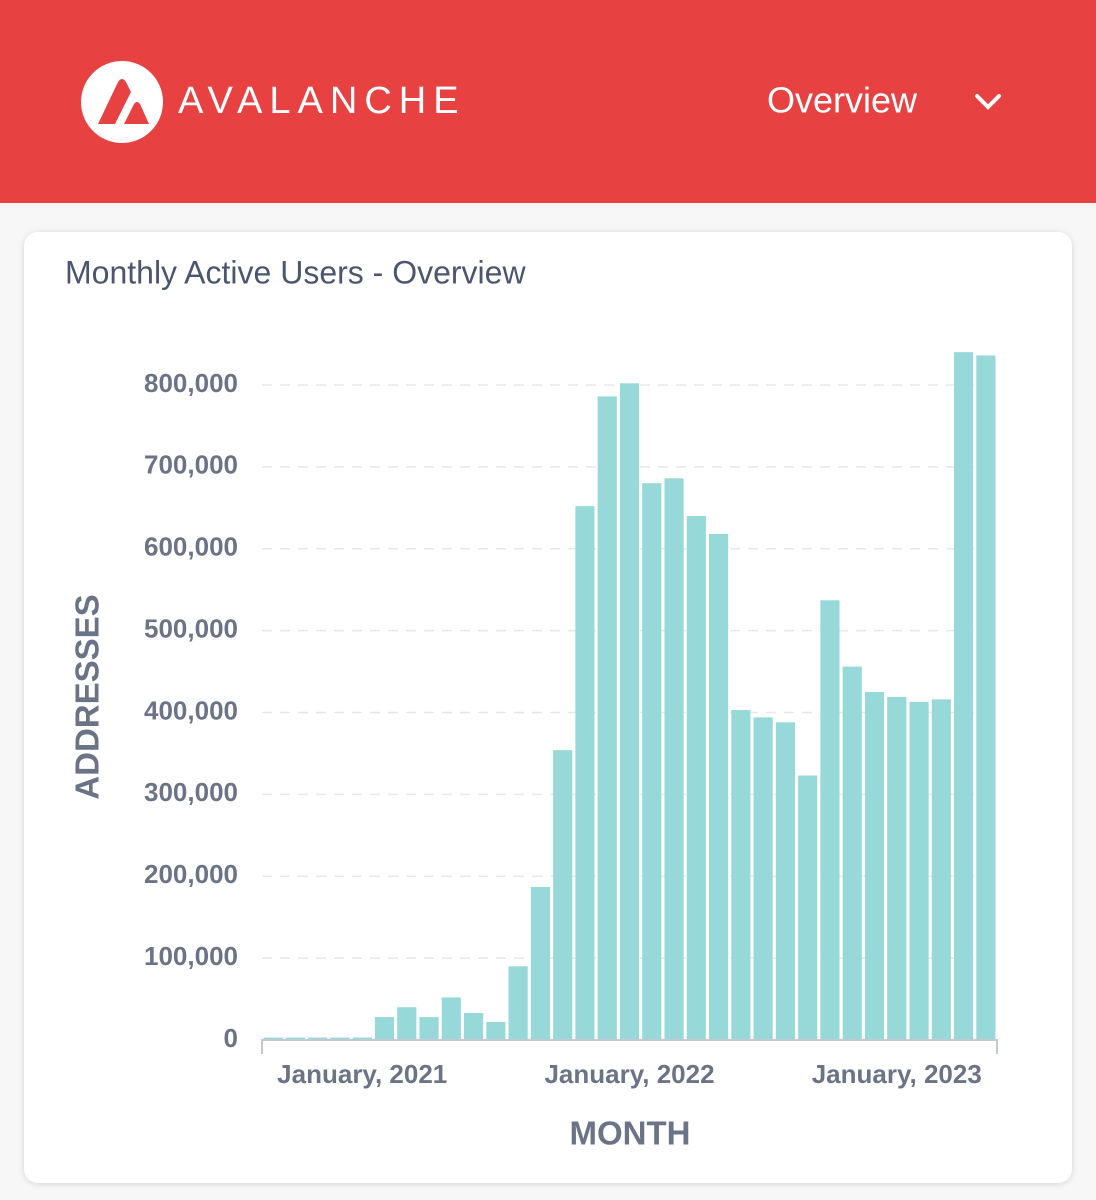 The height and width of the screenshot is (1200, 1096). Describe the element at coordinates (191, 874) in the screenshot. I see `y-tick-label: 200,000` at that location.